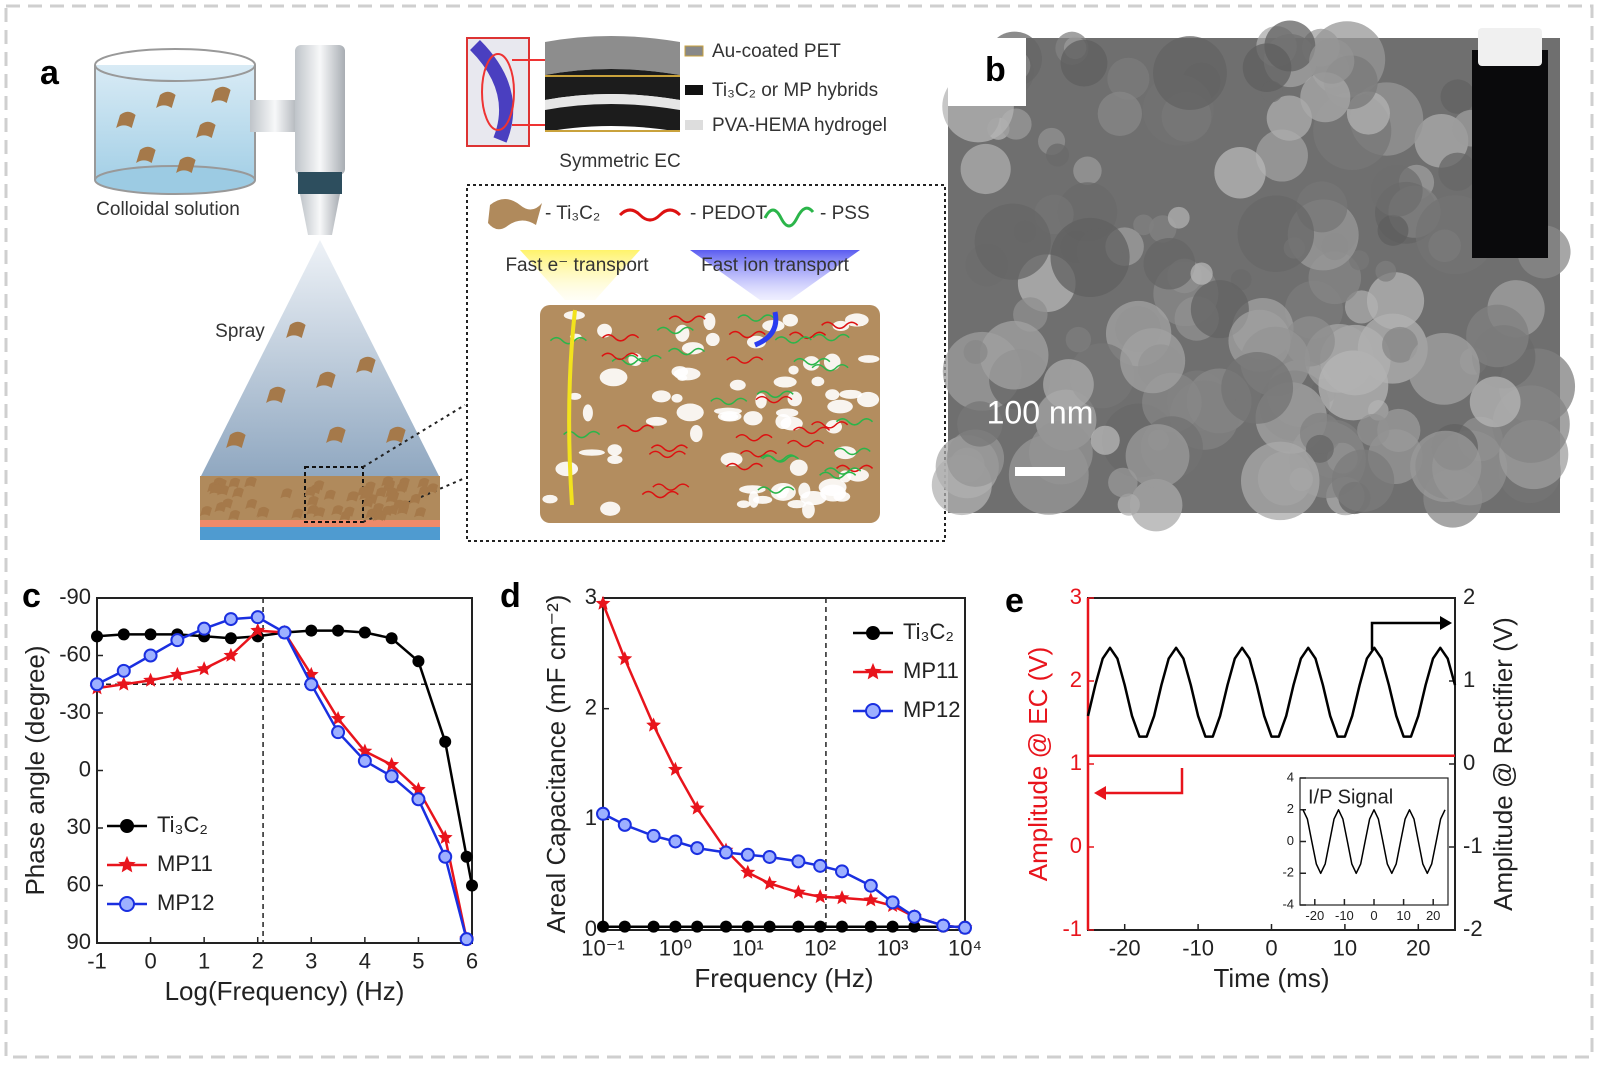 The height and width of the screenshot is (1068, 1598). What do you see at coordinates (602, 948) in the screenshot?
I see `x-tick-label: 10⁻¹` at bounding box center [602, 948].